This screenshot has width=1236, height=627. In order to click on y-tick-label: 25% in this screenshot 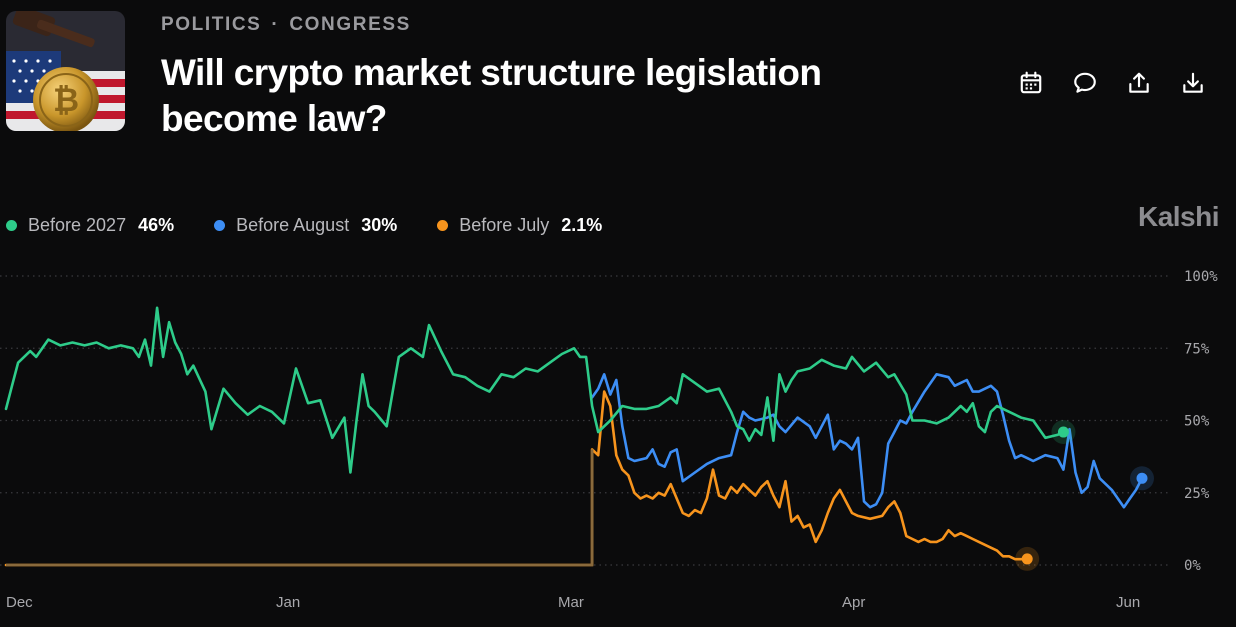, I will do `click(1197, 494)`.